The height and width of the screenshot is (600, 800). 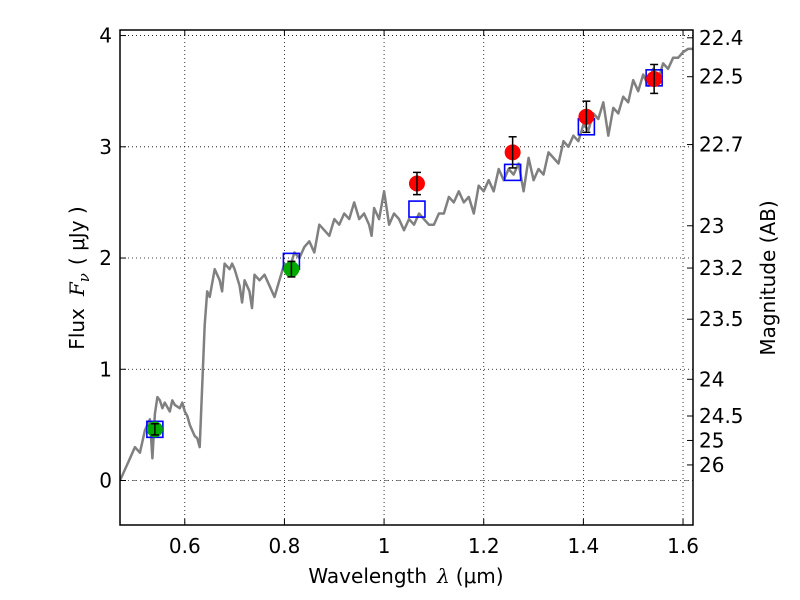 I want to click on y2-tick-label: 23.5, so click(x=721, y=319).